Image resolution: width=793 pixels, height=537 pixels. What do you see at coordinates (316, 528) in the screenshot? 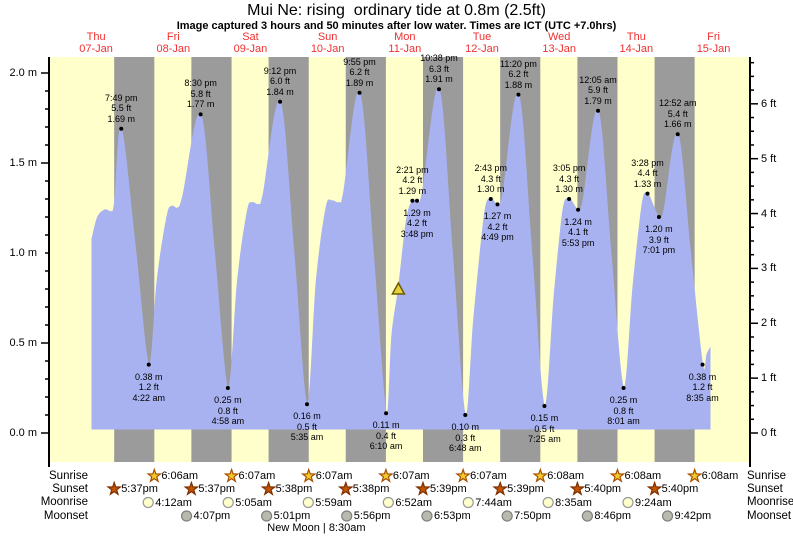
I see `moon-phase-label: New Moon | 8:30am` at bounding box center [316, 528].